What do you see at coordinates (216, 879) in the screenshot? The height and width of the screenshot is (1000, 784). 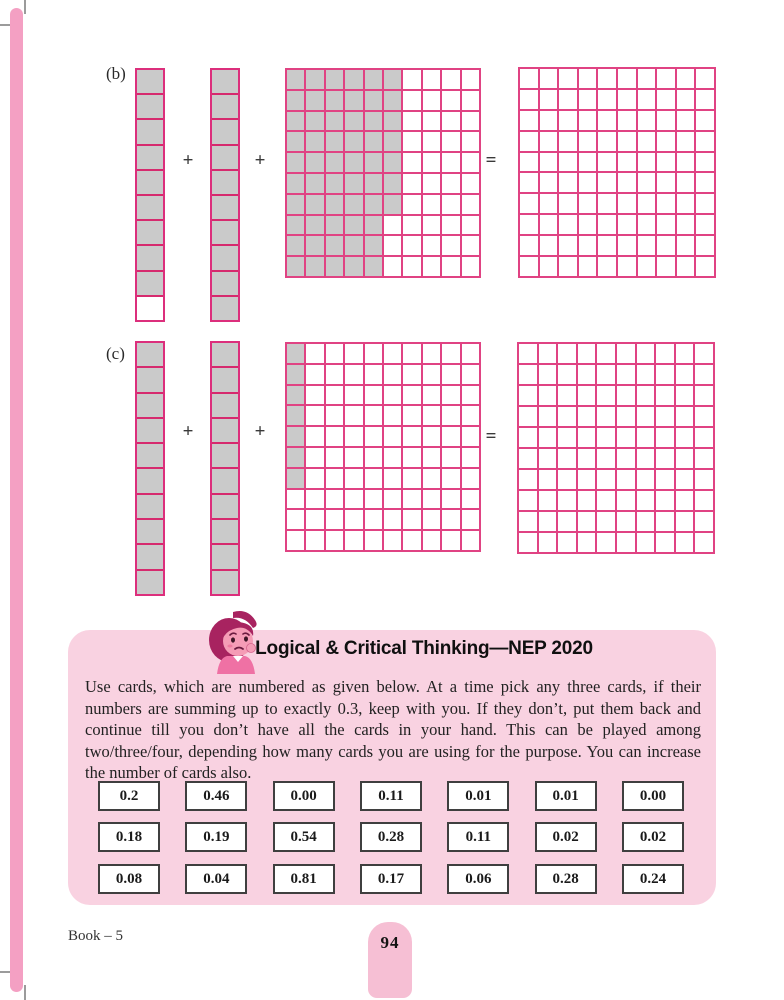 I see `number-card: 0.04` at bounding box center [216, 879].